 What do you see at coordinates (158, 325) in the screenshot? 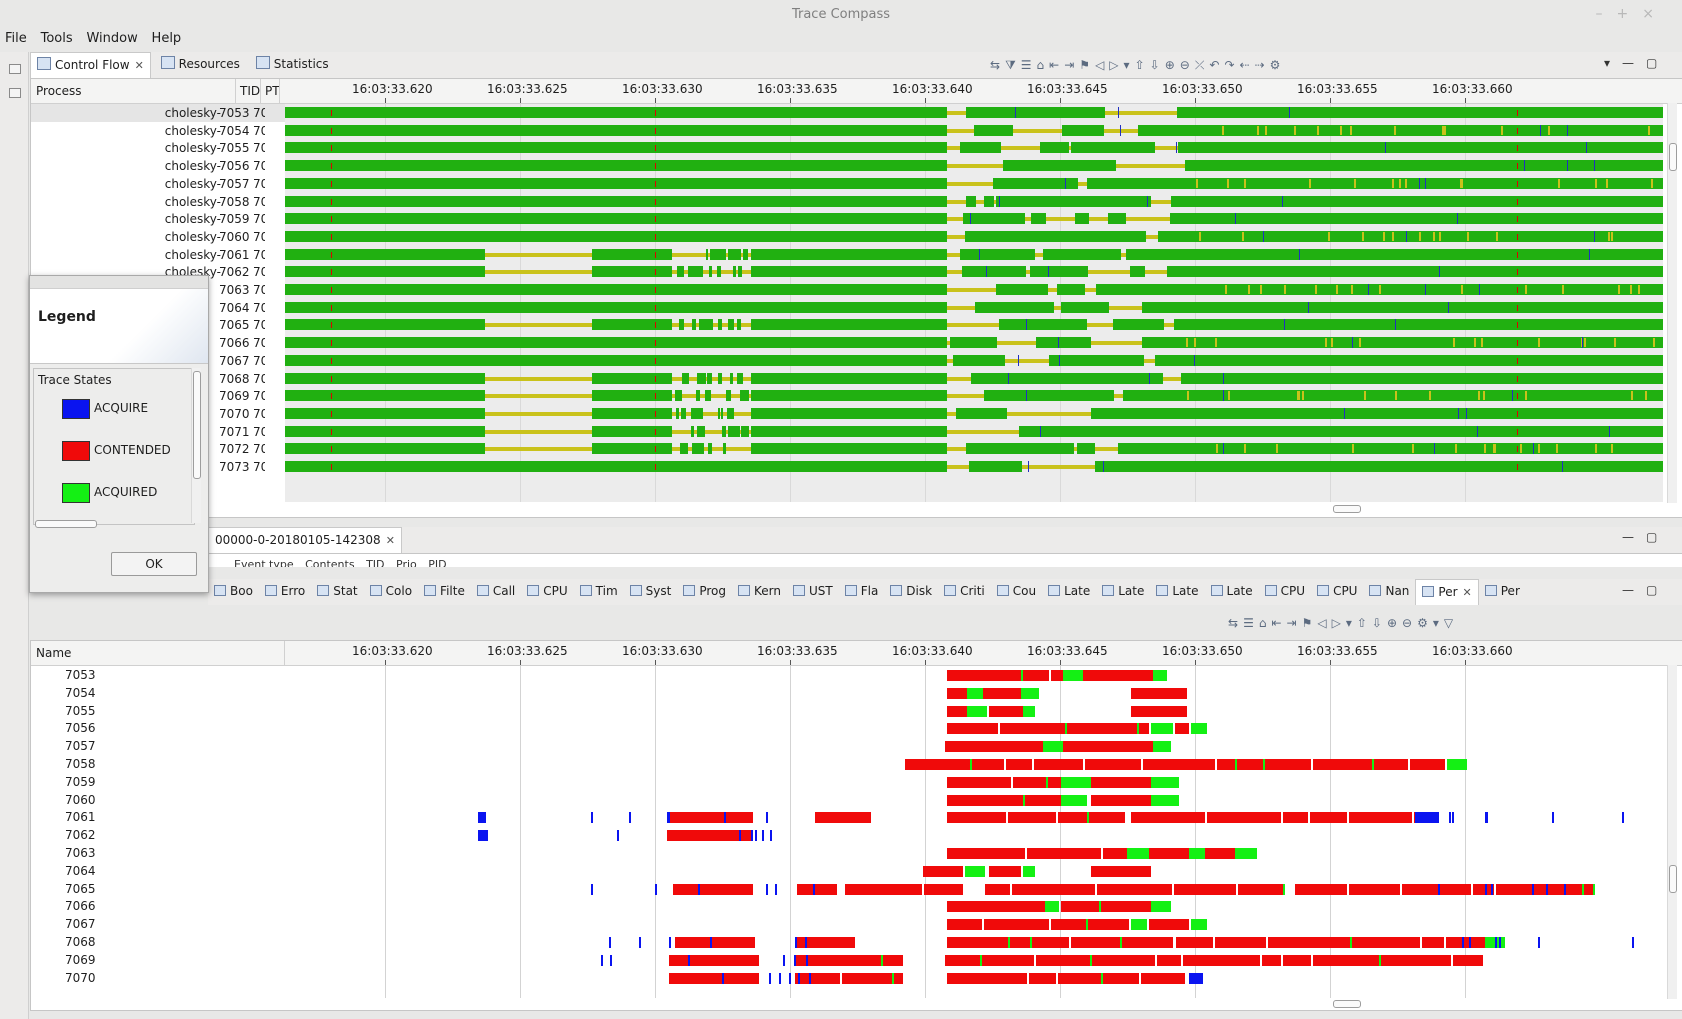
I see `process-row: 7065 70` at bounding box center [158, 325].